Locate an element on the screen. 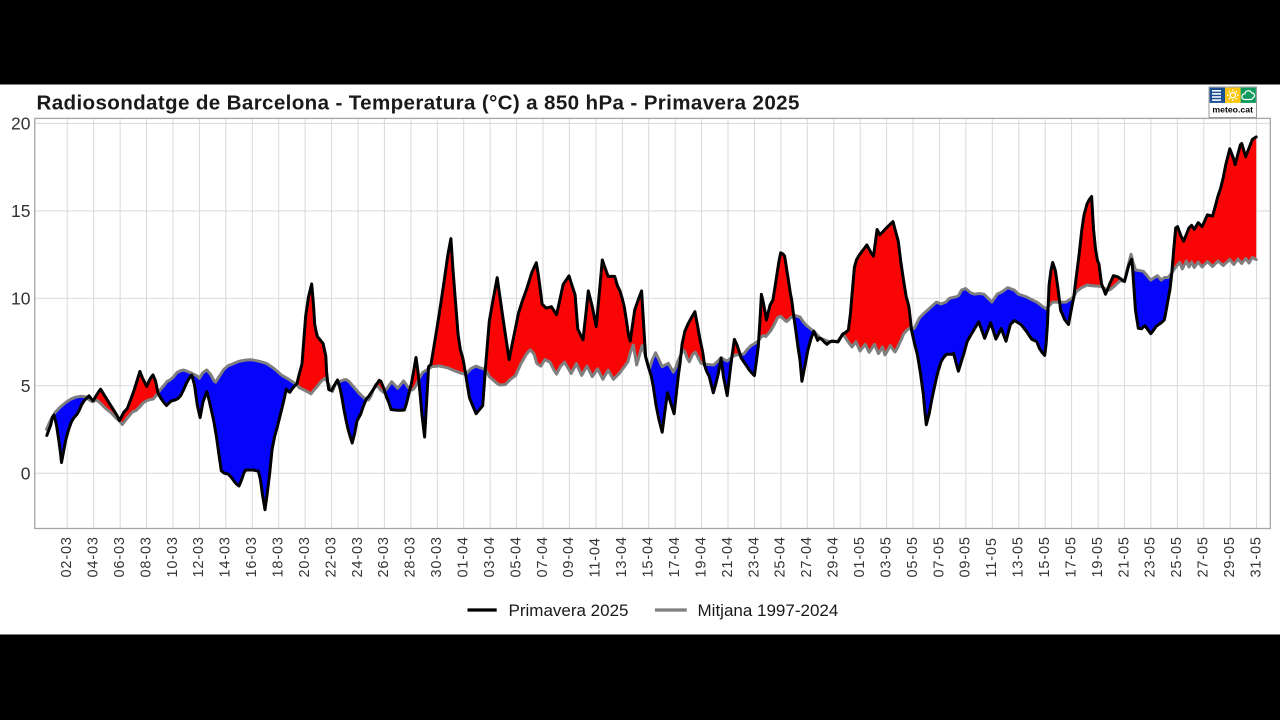  svg-text: 07-04 is located at coordinates (543, 556).